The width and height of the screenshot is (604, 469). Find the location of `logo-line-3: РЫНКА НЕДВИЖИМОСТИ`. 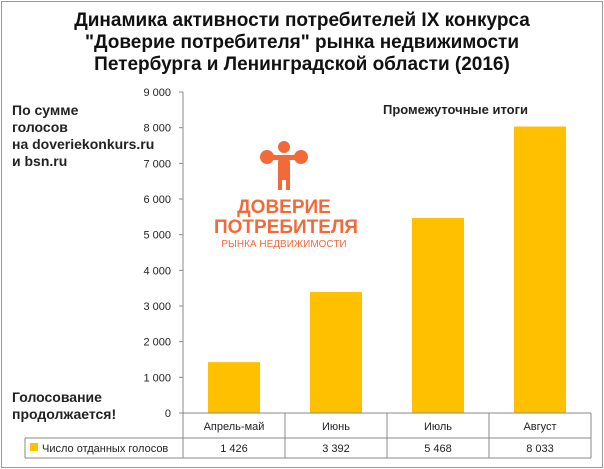

logo-line-3: РЫНКА НЕДВИЖИМОСТИ is located at coordinates (284, 244).